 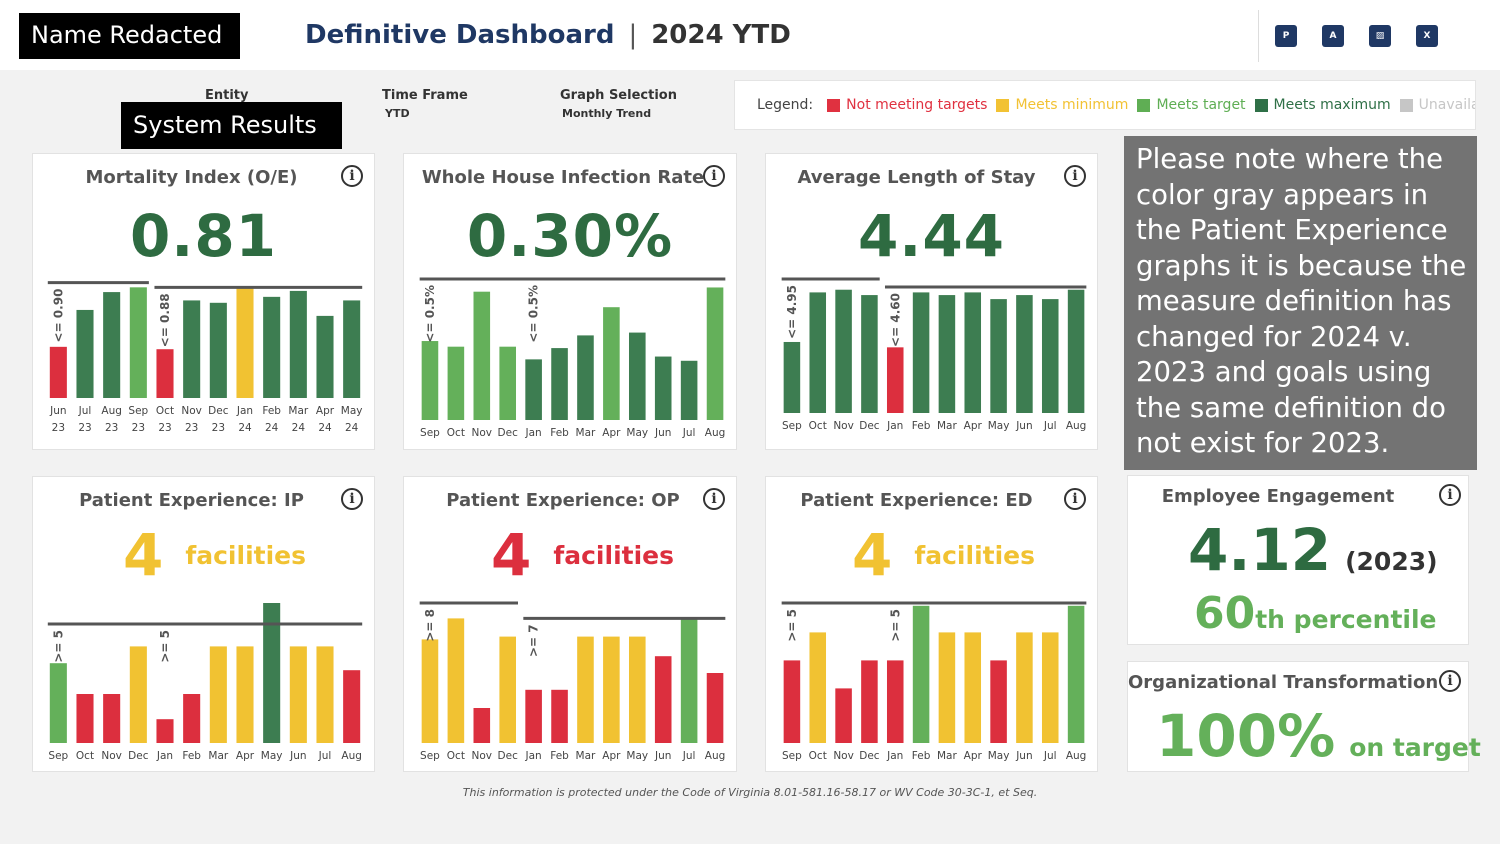 I want to click on timeframe-select: YTD, so click(x=397, y=113).